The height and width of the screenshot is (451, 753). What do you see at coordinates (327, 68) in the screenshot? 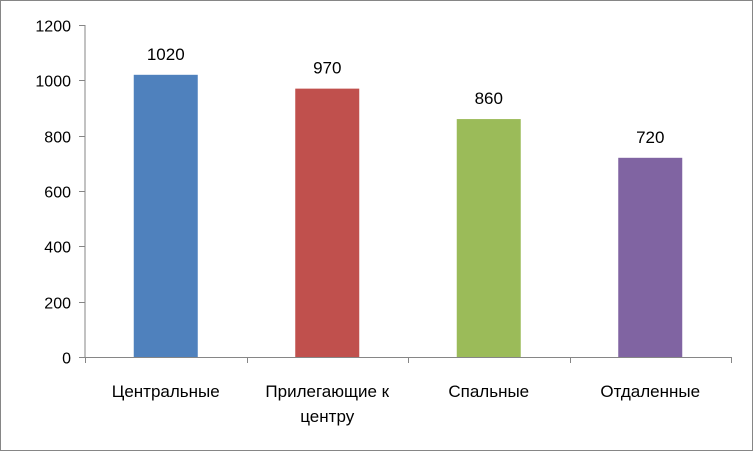
I see `data-label: 970` at bounding box center [327, 68].